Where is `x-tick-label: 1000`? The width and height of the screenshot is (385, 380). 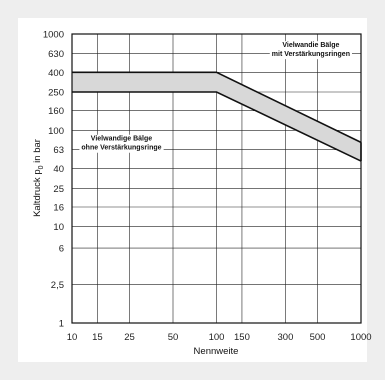 x-tick-label: 1000 is located at coordinates (360, 337).